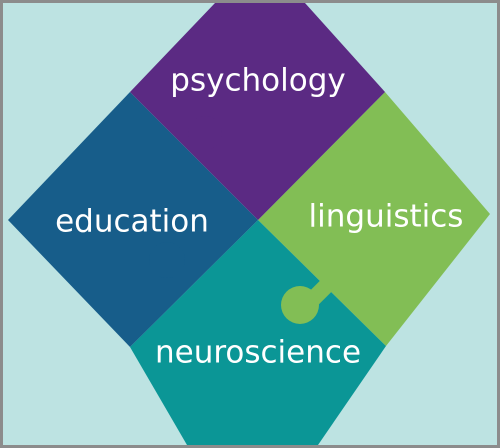 Image resolution: width=500 pixels, height=448 pixels. Describe the element at coordinates (204, 139) in the screenshot. I see `knob-psychology-into-education` at that location.